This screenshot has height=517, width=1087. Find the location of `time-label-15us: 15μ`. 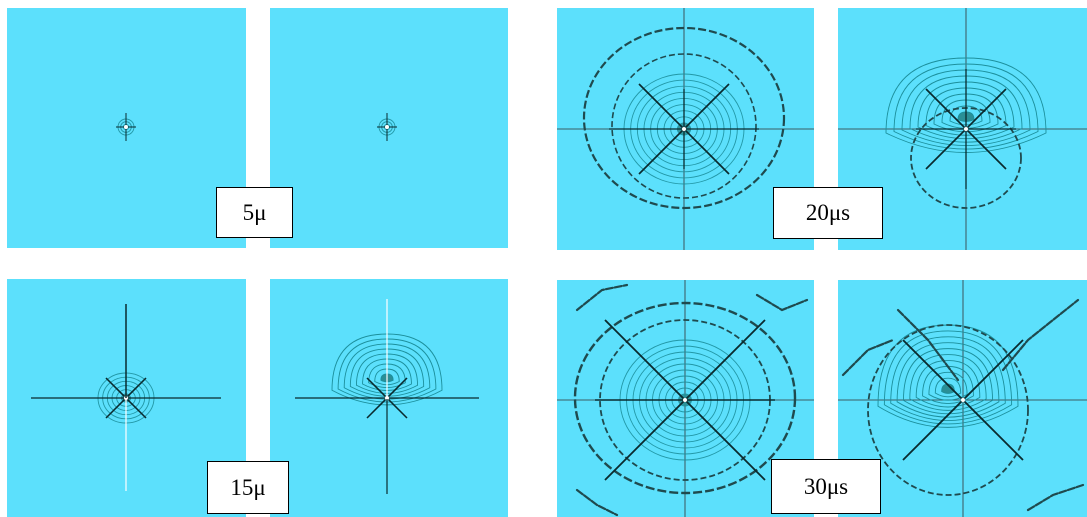

time-label-15us: 15μ is located at coordinates (248, 487).